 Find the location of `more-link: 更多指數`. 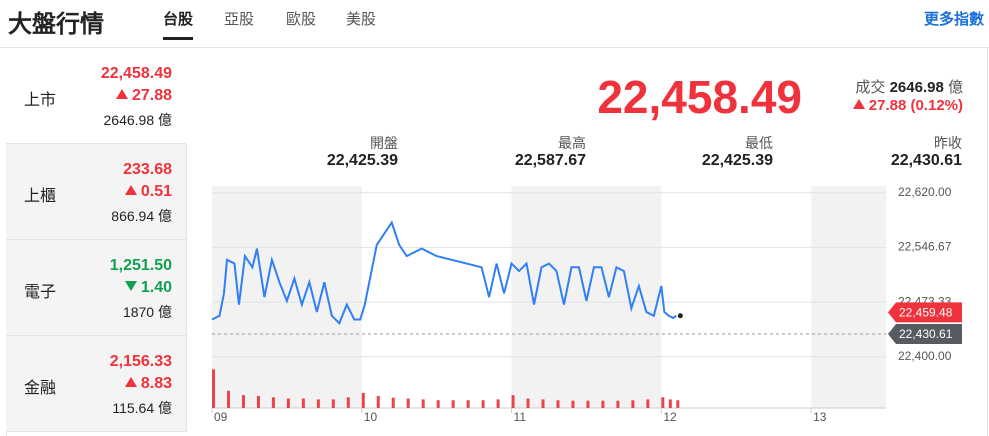

more-link: 更多指數 is located at coordinates (953, 19).